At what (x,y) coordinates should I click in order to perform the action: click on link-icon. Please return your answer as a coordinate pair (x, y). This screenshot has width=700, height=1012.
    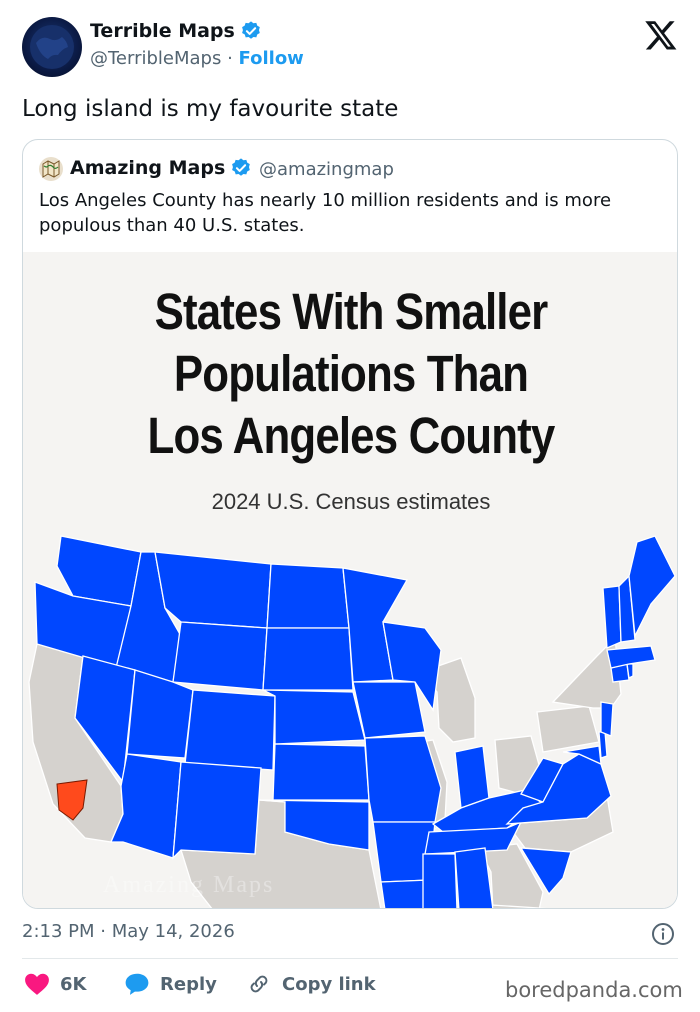
    Looking at the image, I should click on (259, 984).